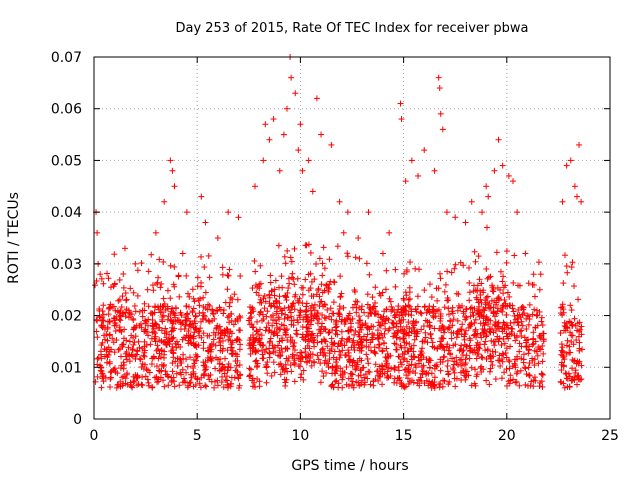 The width and height of the screenshot is (640, 480). I want to click on y-tick-label: 0.03, so click(66, 265).